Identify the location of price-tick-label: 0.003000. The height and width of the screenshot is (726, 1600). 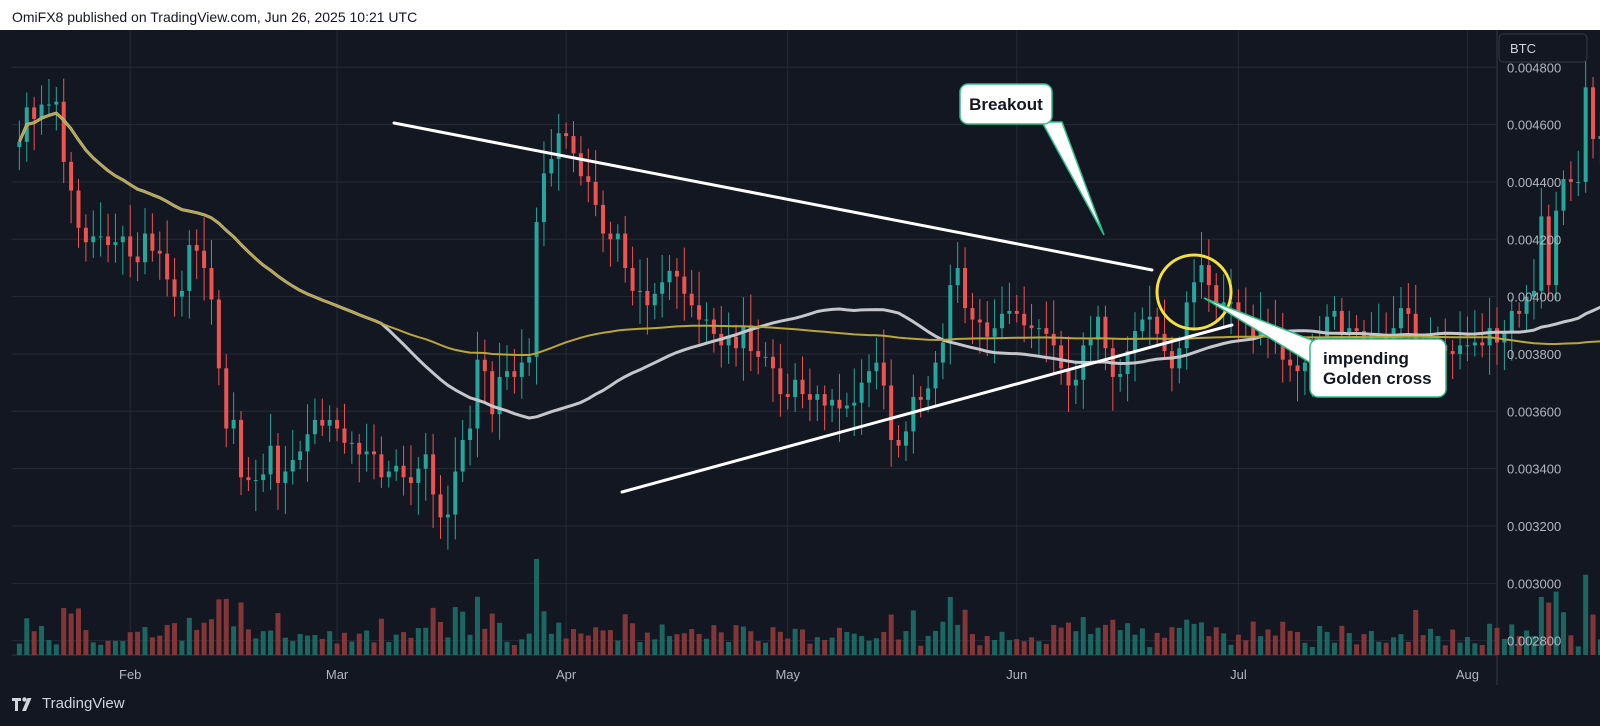
(1534, 583).